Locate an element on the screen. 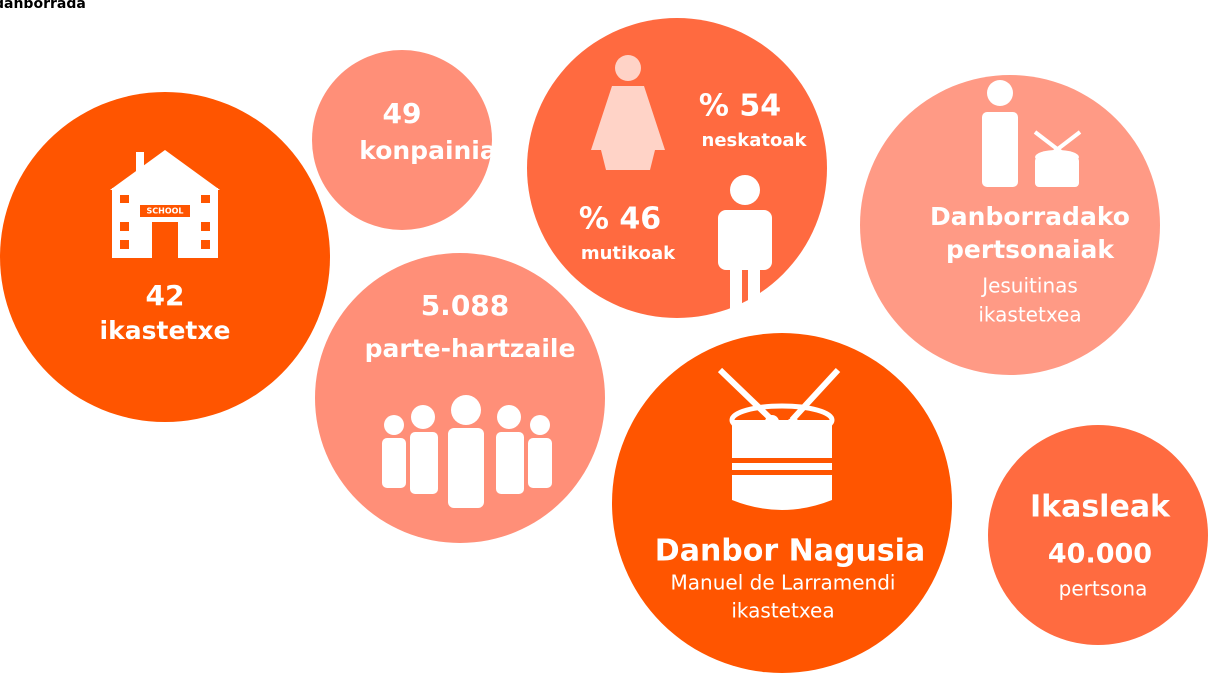  school-sign: SCHOOL is located at coordinates (164, 211).